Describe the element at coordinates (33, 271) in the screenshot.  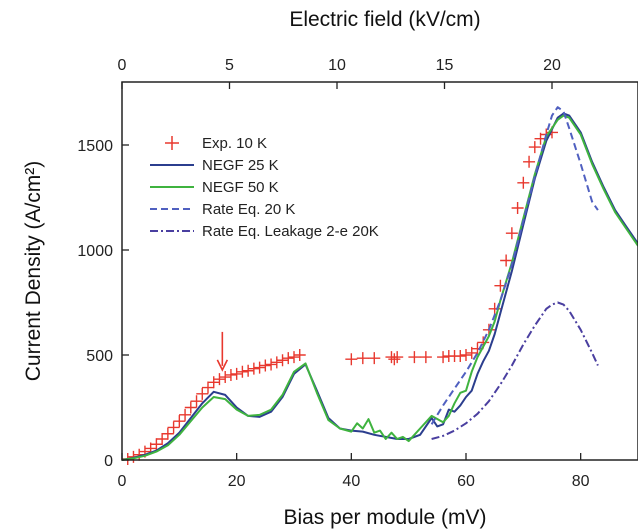
I see `y-axis-title: Current Density (A/cm²)` at that location.